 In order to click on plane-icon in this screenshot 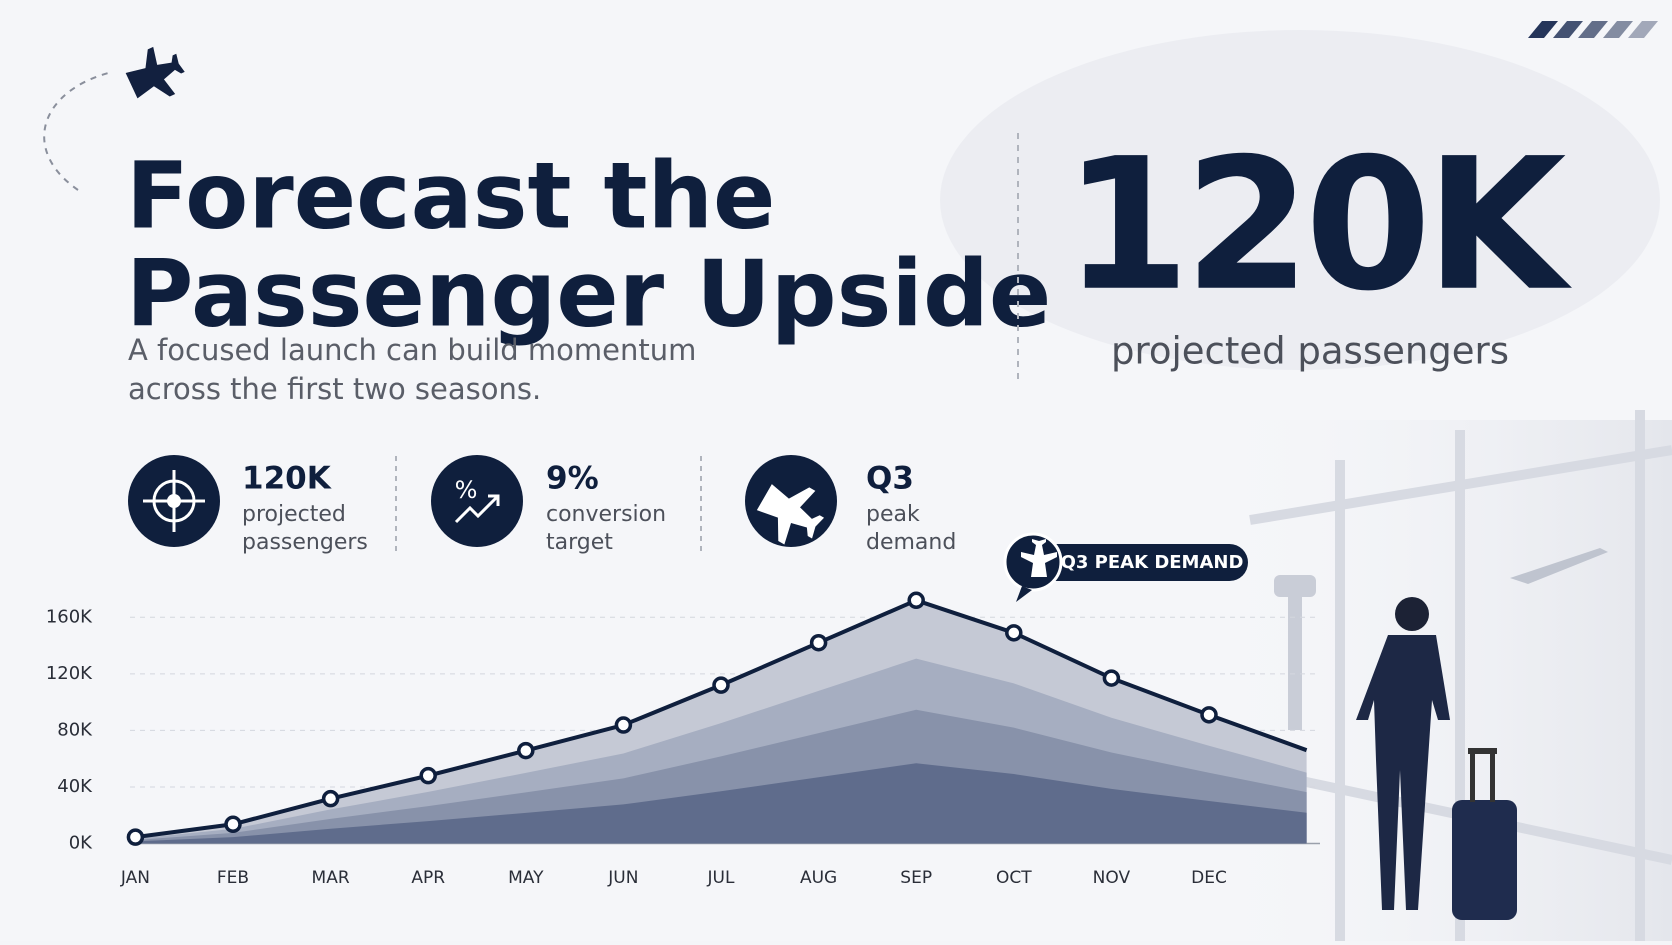, I will do `click(155, 72)`.